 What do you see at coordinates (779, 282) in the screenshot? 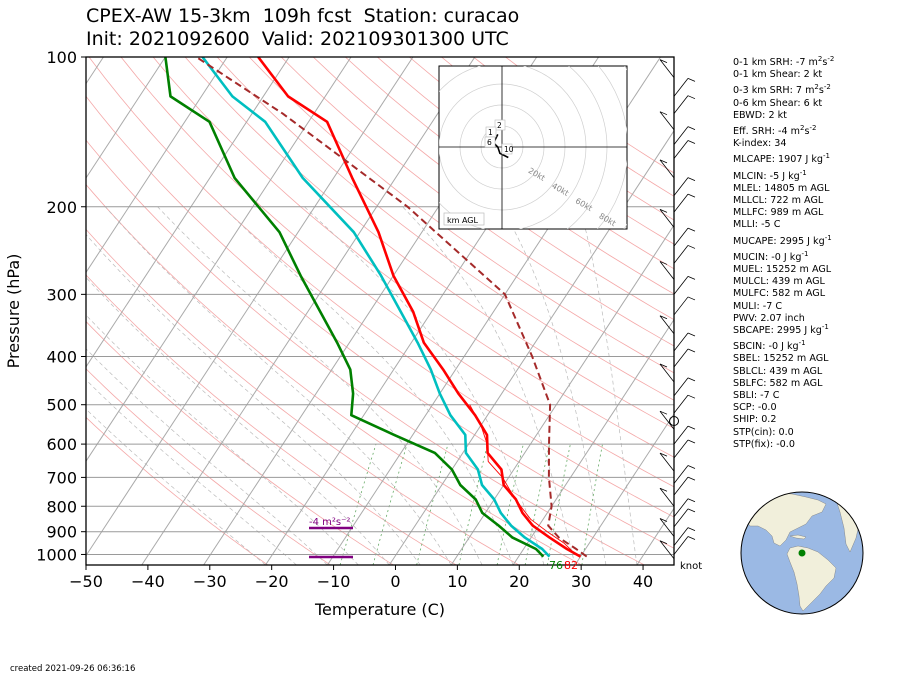
I see `index-mulcl: MULCL: 439 m AGL` at bounding box center [779, 282].